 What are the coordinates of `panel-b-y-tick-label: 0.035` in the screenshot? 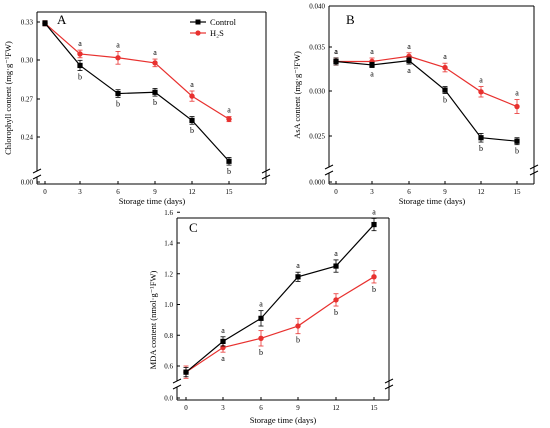 It's located at (317, 48).